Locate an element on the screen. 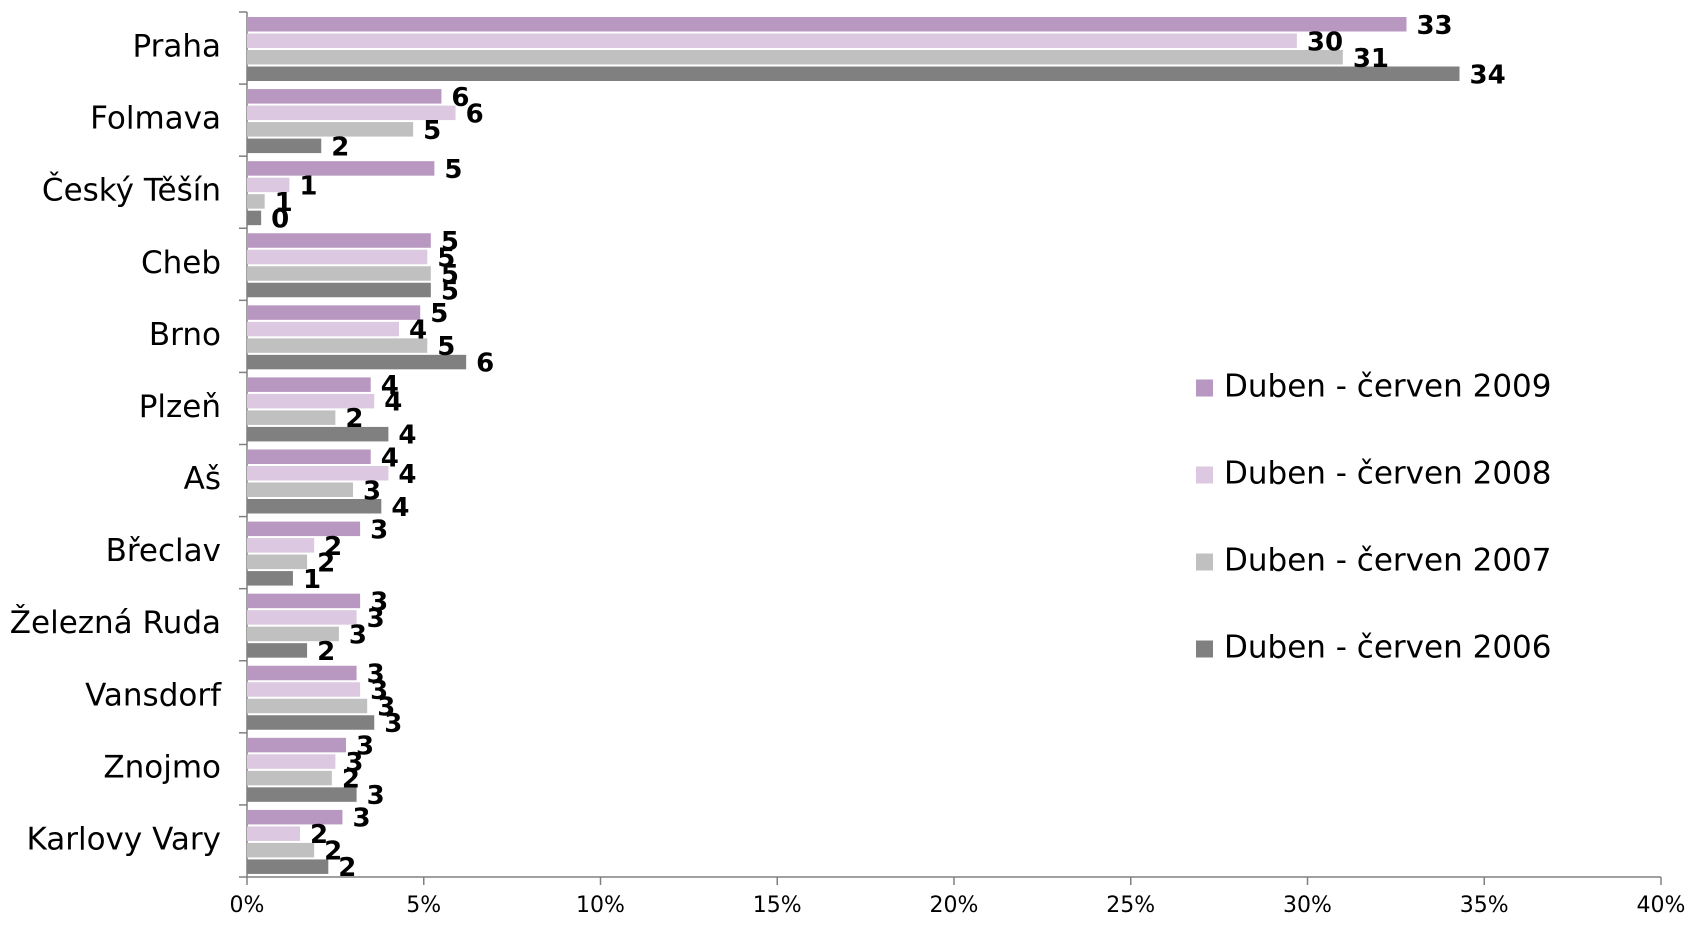 The image size is (1692, 925). x-tick-label: 20% is located at coordinates (954, 905).